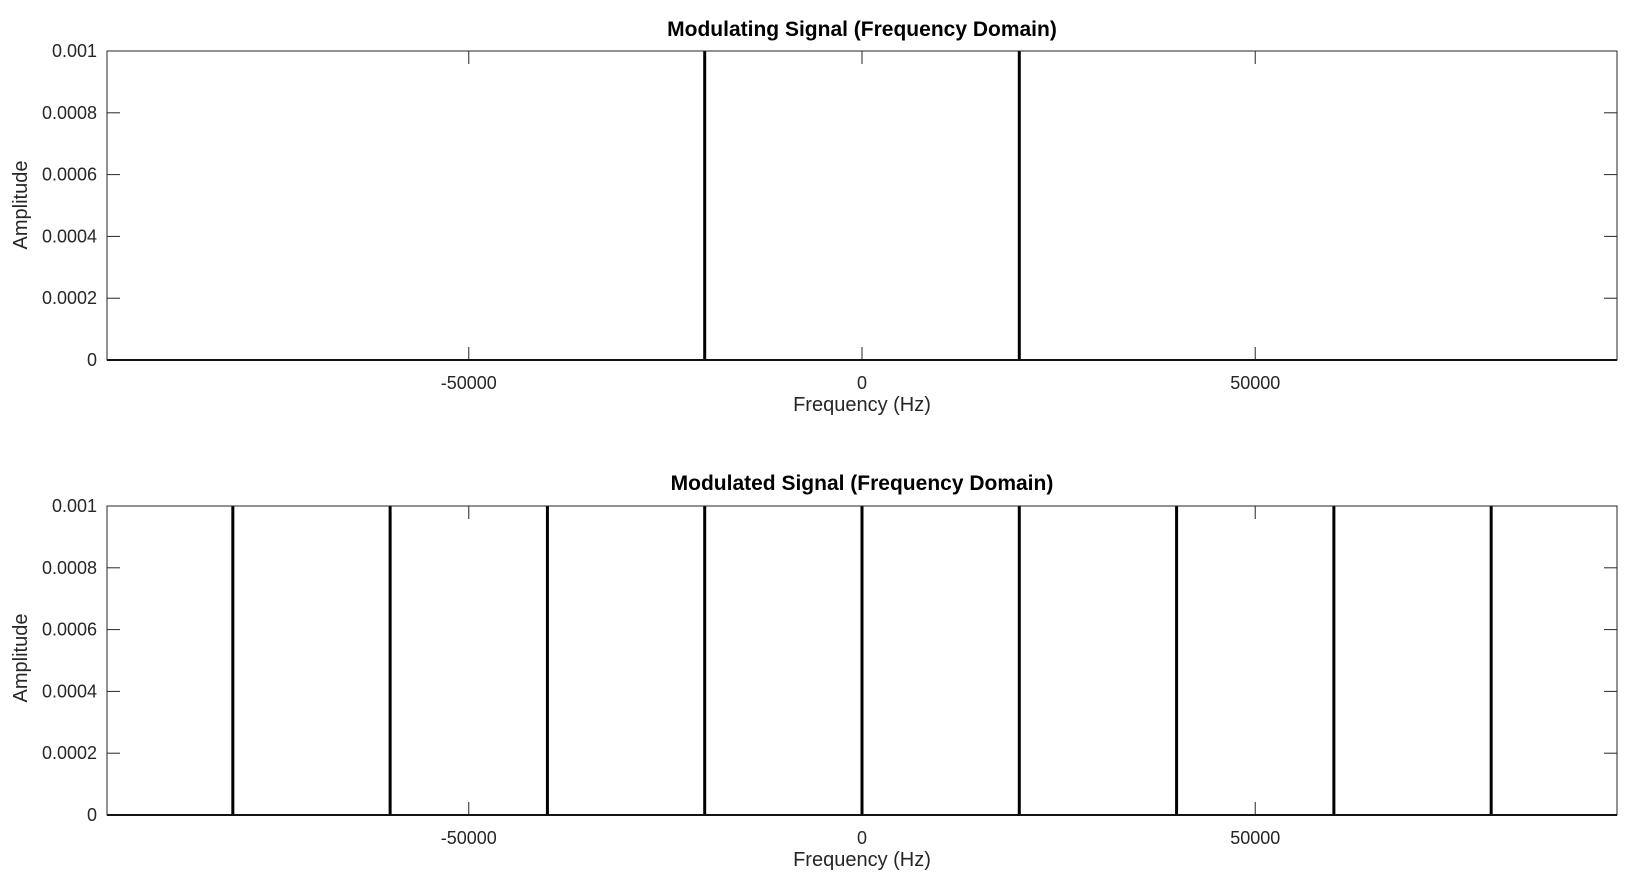  Describe the element at coordinates (862, 29) in the screenshot. I see `chart-title: Modulating Signal (Frequency Domain)` at that location.